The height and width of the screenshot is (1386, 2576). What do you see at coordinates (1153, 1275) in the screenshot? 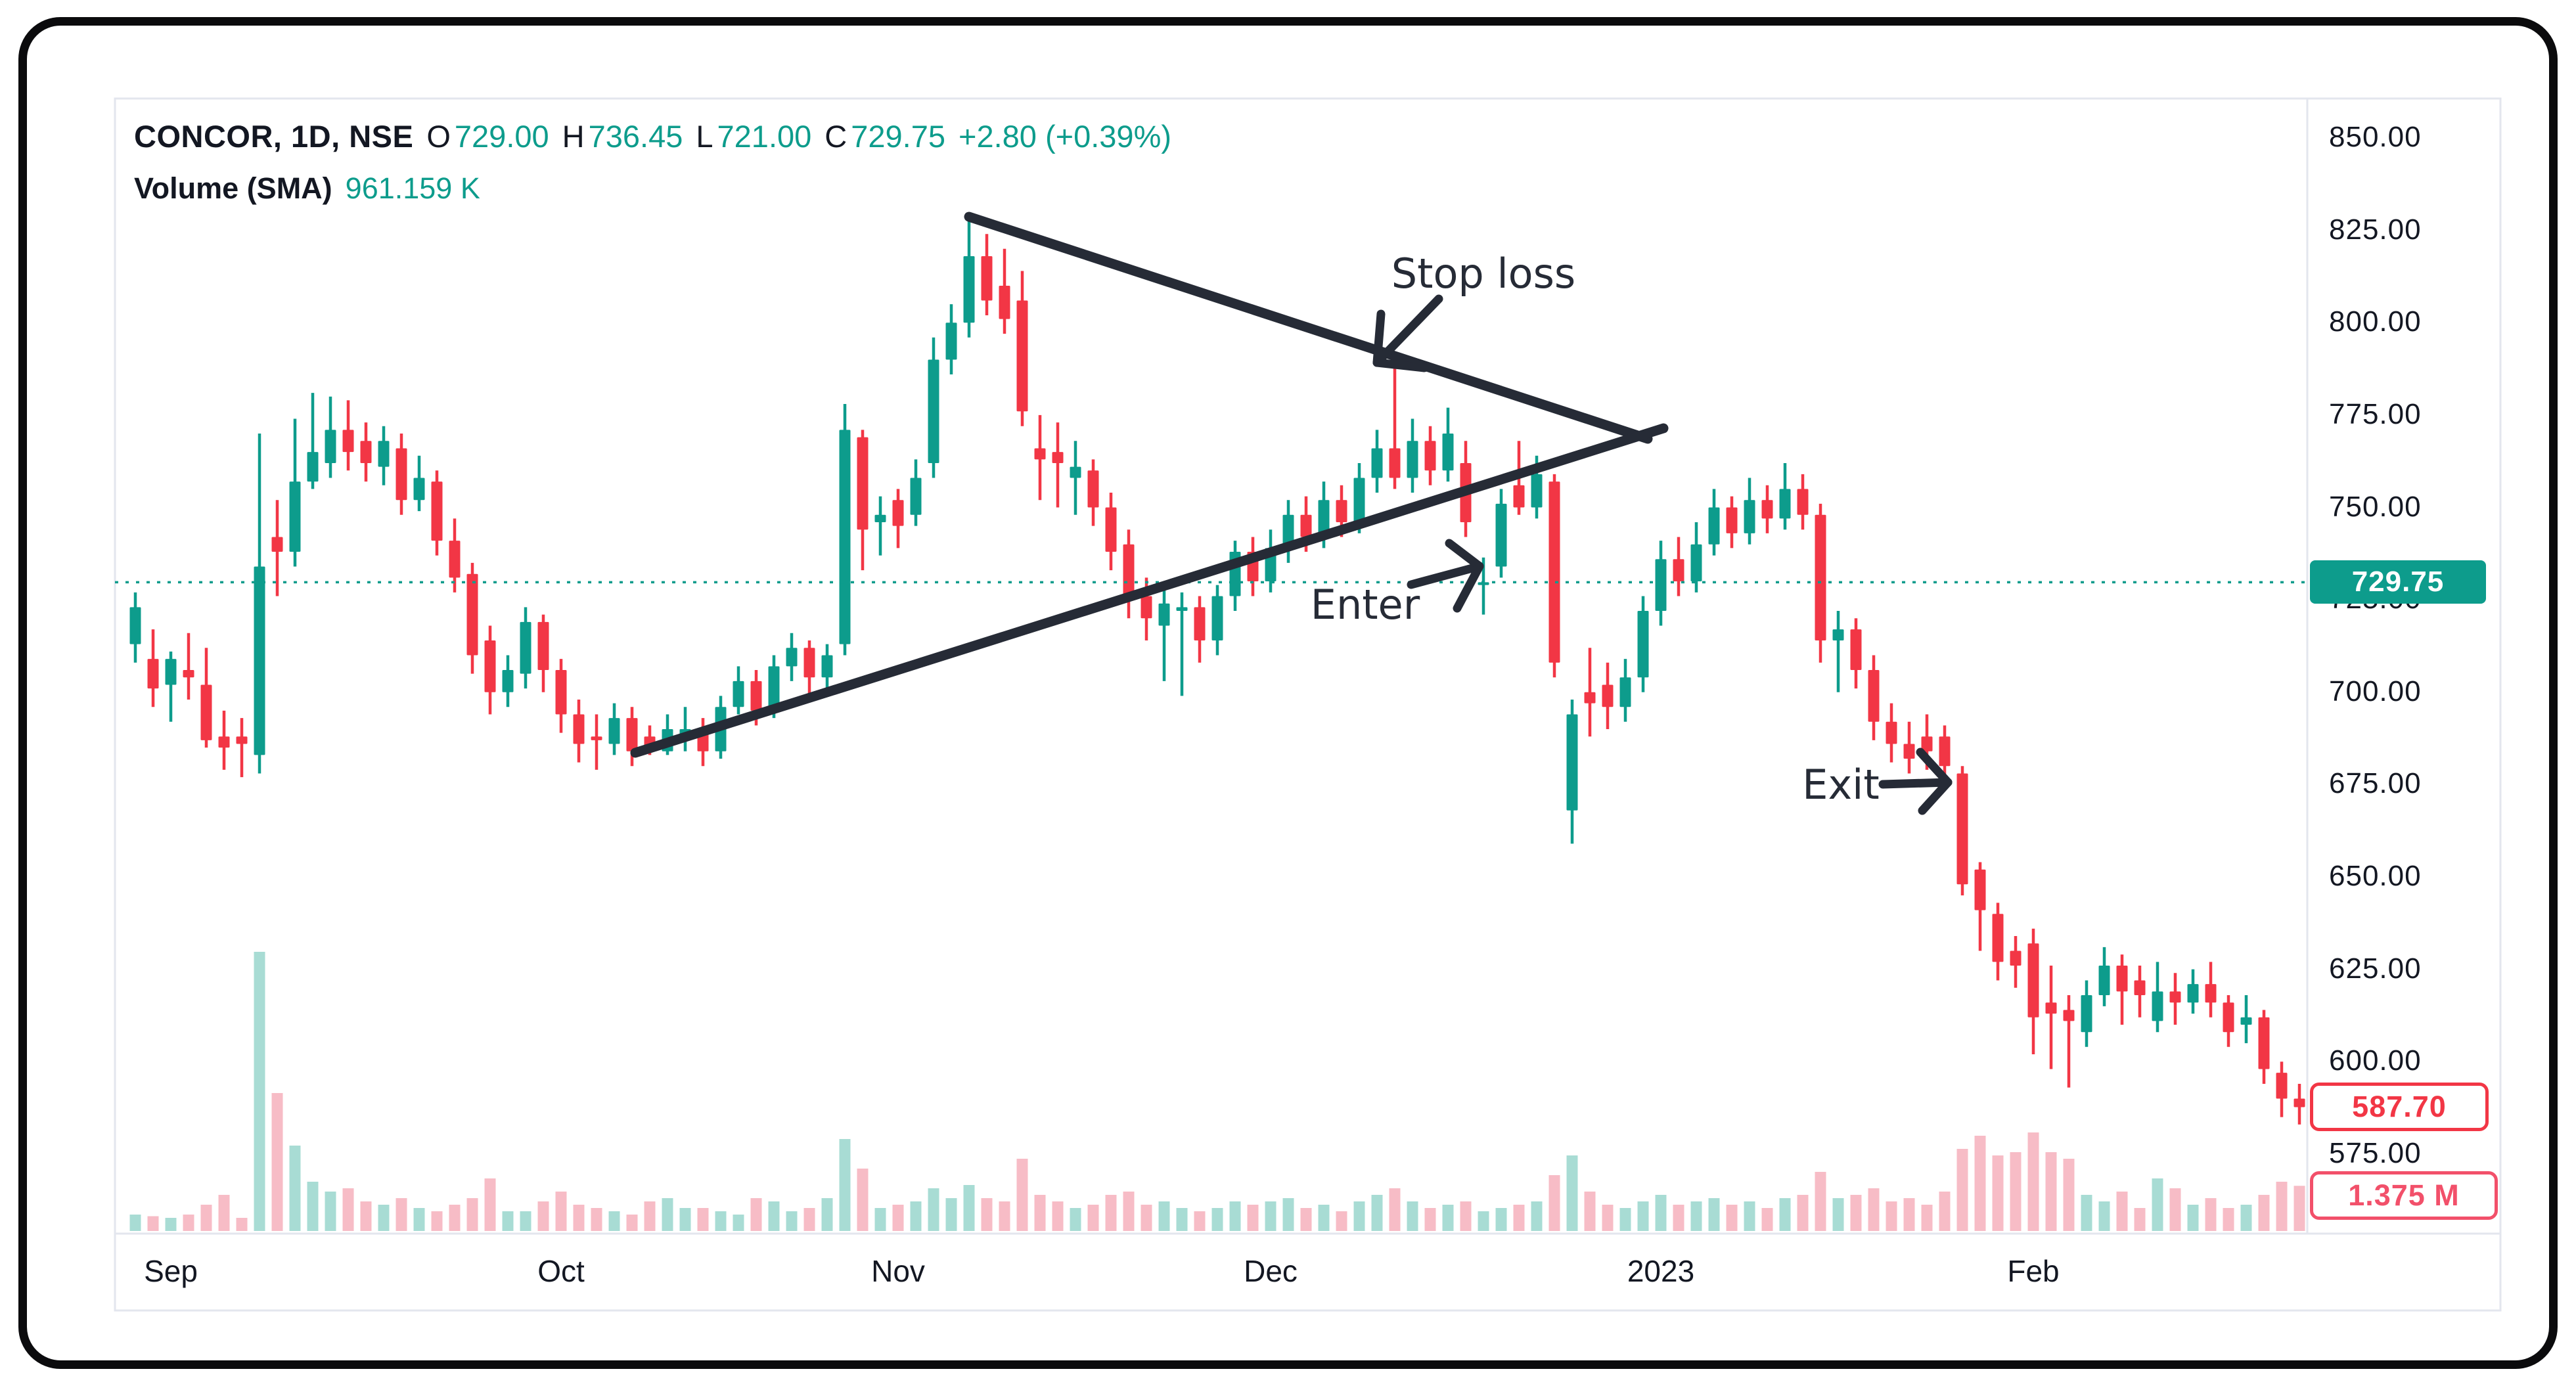
I see `time-scale: Sep Oct Nov Dec 2023 Feb` at bounding box center [1153, 1275].